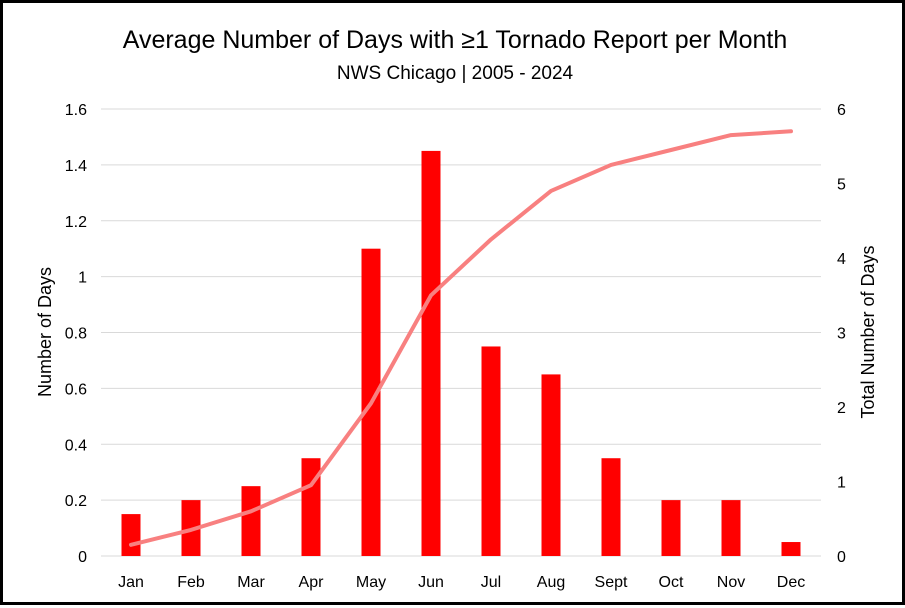 Image resolution: width=905 pixels, height=608 pixels. I want to click on x-tick-label: Mar, so click(251, 582).